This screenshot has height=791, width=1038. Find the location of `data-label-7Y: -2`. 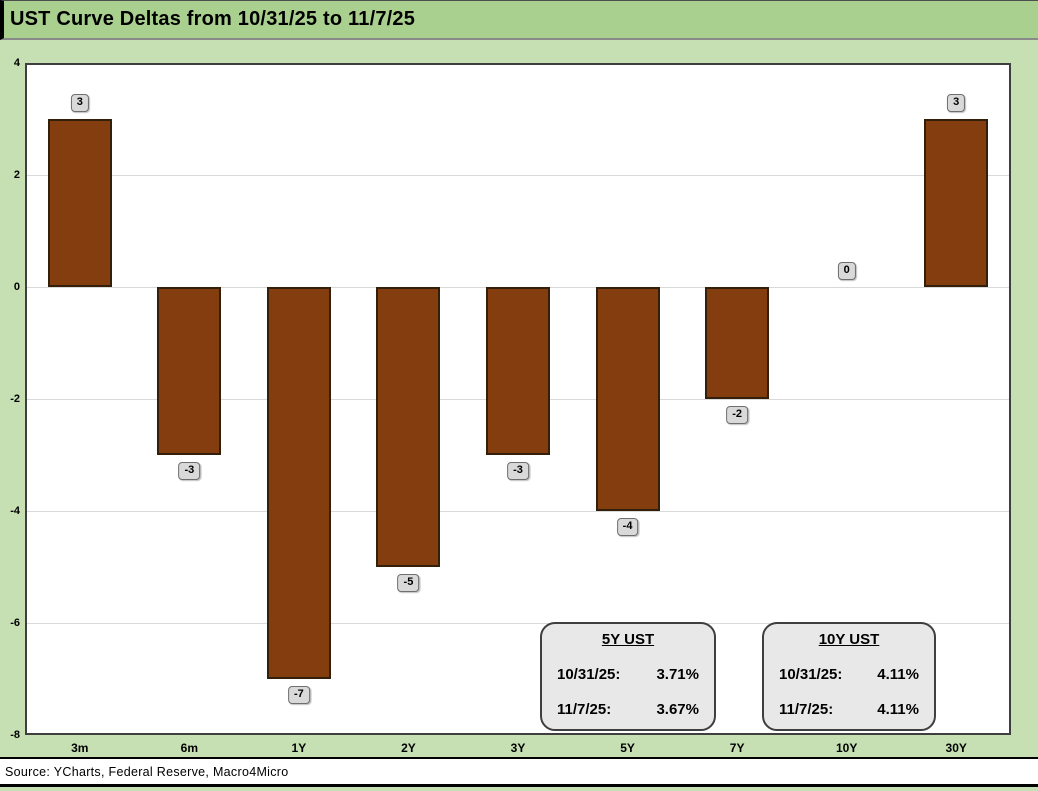

data-label-7Y: -2 is located at coordinates (737, 415).